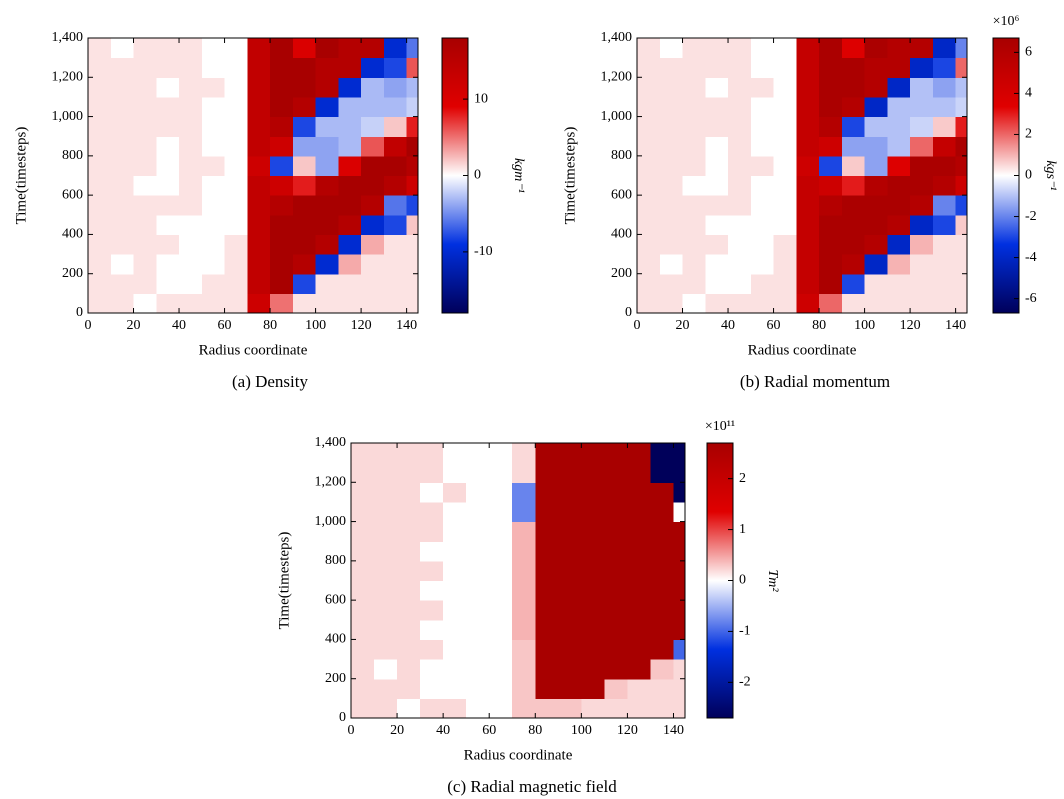 This screenshot has height=799, width=1064. What do you see at coordinates (481, 98) in the screenshot?
I see `colorbar-tick-label: 10` at bounding box center [481, 98].